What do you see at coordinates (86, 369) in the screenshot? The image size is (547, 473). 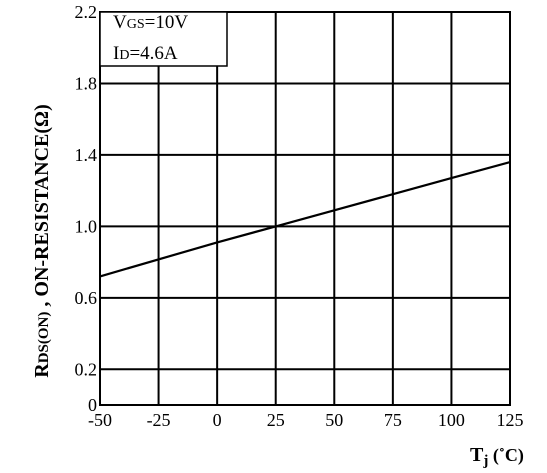 I see `y-tick-label: 0.2` at bounding box center [86, 369].